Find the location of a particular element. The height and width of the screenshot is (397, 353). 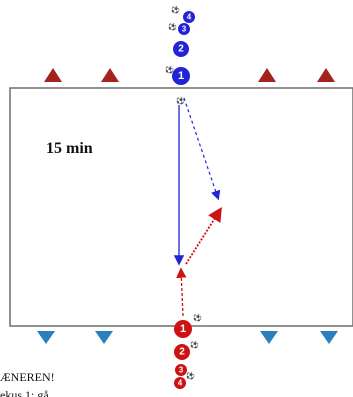

red-player-3-number: 3 is located at coordinates (181, 370).